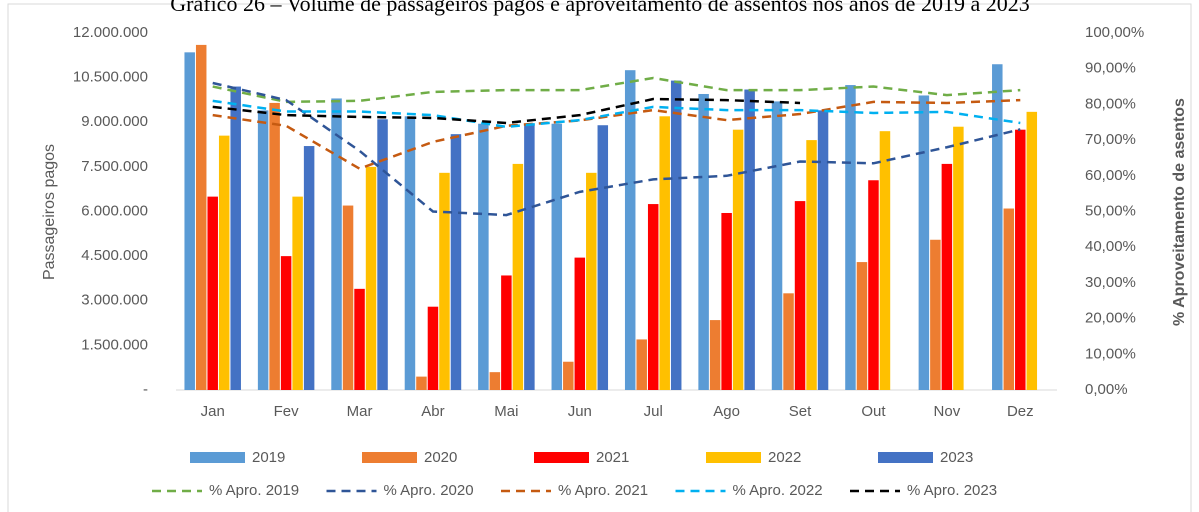 Image resolution: width=1199 pixels, height=512 pixels. I want to click on y2-tick-label: 60,00%, so click(1110, 175).